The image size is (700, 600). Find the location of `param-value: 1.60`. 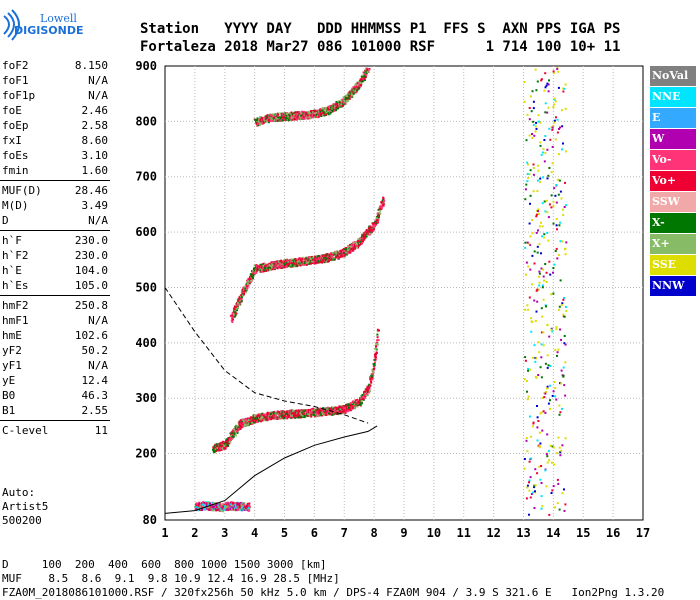

param-value: 1.60 is located at coordinates (95, 170).